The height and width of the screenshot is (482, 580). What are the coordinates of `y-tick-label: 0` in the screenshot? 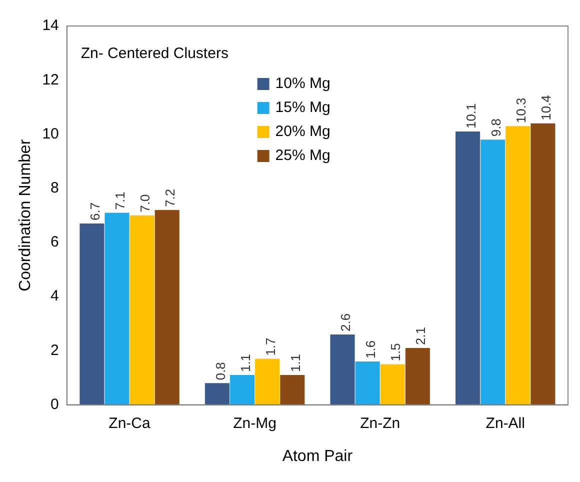 It's located at (54, 404).